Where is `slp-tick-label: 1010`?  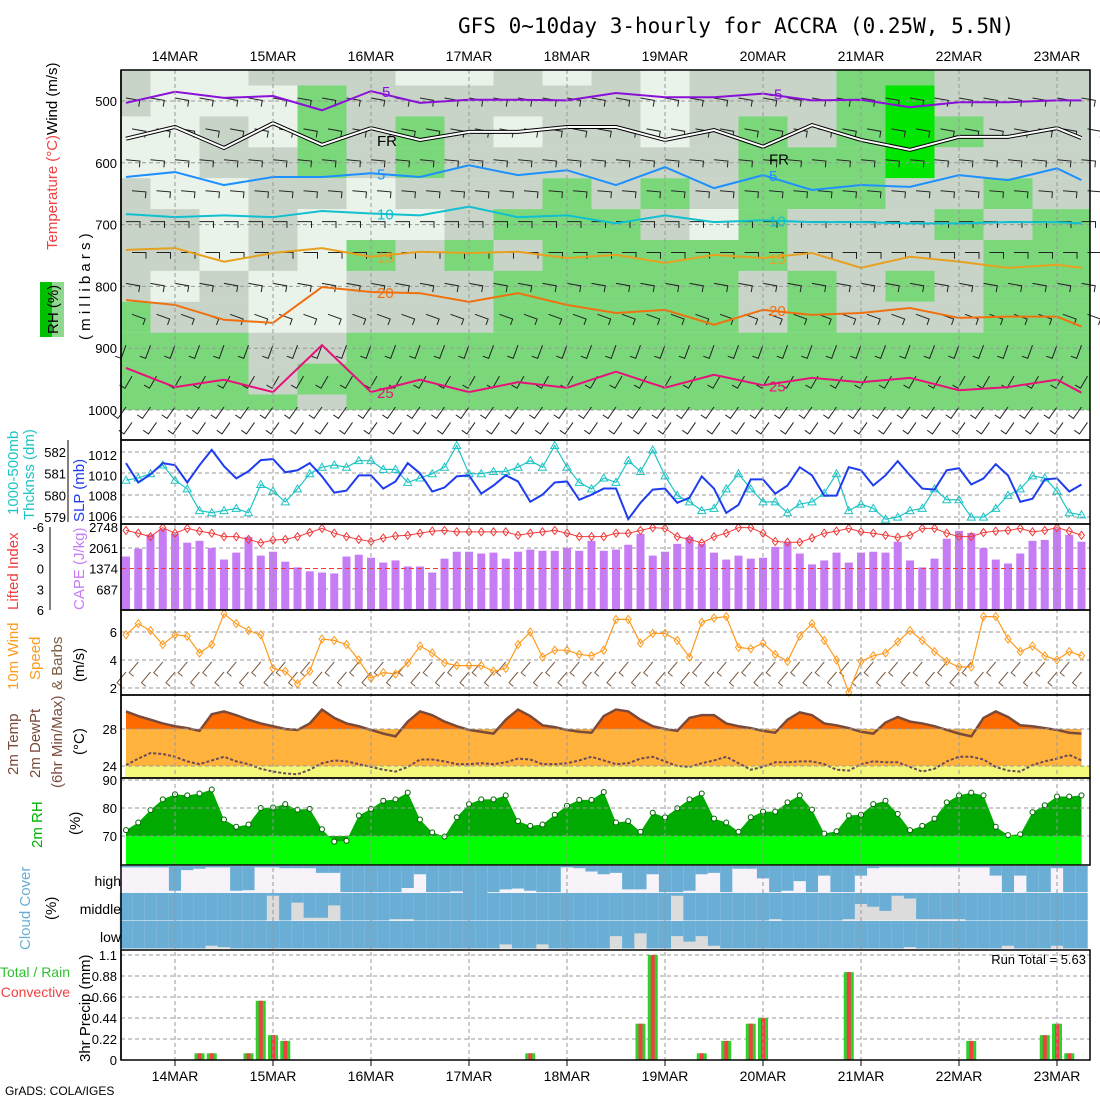 slp-tick-label: 1010 is located at coordinates (102, 475).